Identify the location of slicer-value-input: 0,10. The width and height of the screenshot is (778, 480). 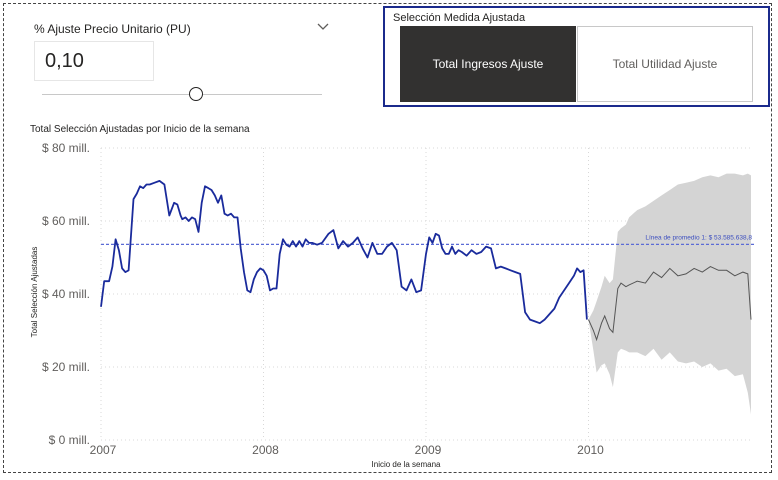
(94, 61).